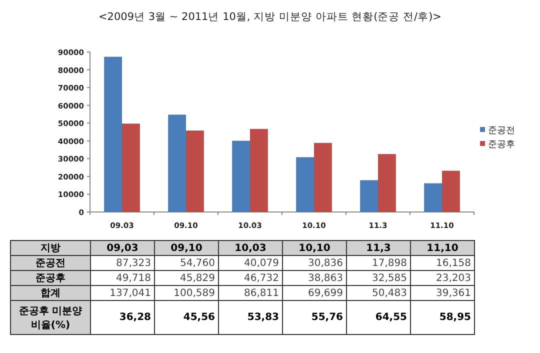  I want to click on data-label: 30,836, so click(314, 263).